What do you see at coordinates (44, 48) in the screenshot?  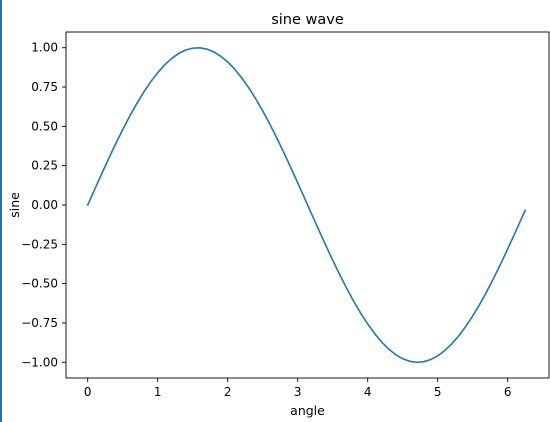 I see `y-tick-label: 1.00` at bounding box center [44, 48].